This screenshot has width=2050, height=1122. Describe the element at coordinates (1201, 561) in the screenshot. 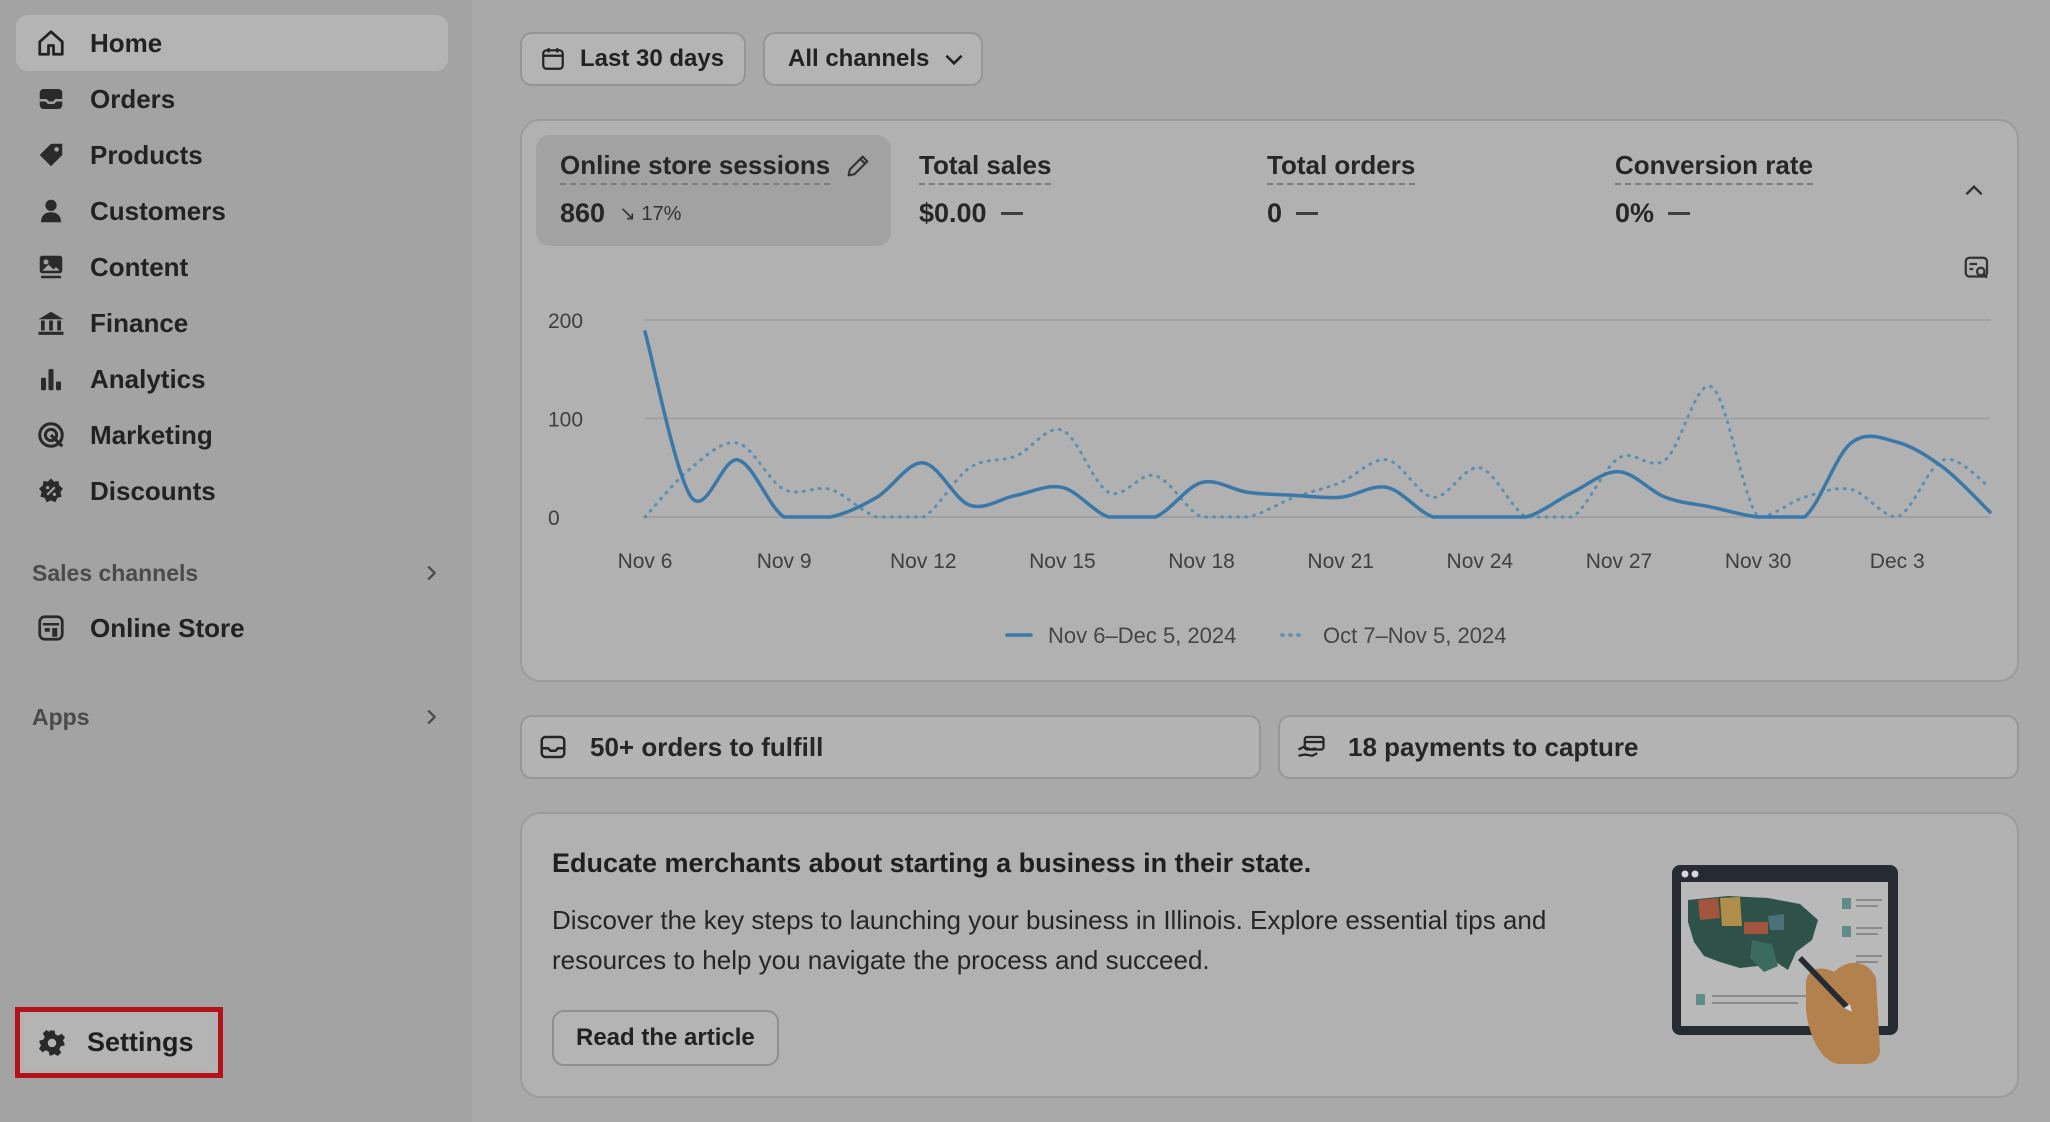

I see `x-tick-label: Nov 18` at that location.